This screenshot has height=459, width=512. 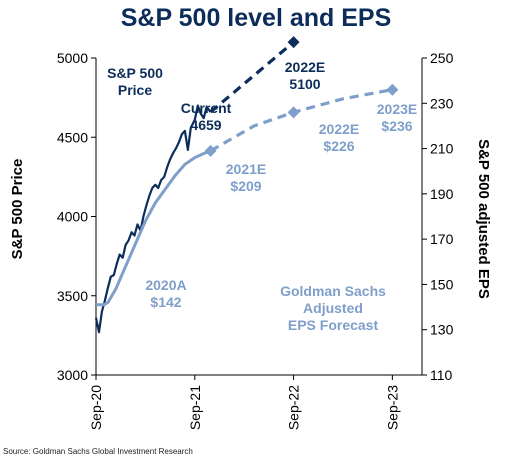 What do you see at coordinates (333, 291) in the screenshot?
I see `forecast-label: Goldman Sachs` at bounding box center [333, 291].